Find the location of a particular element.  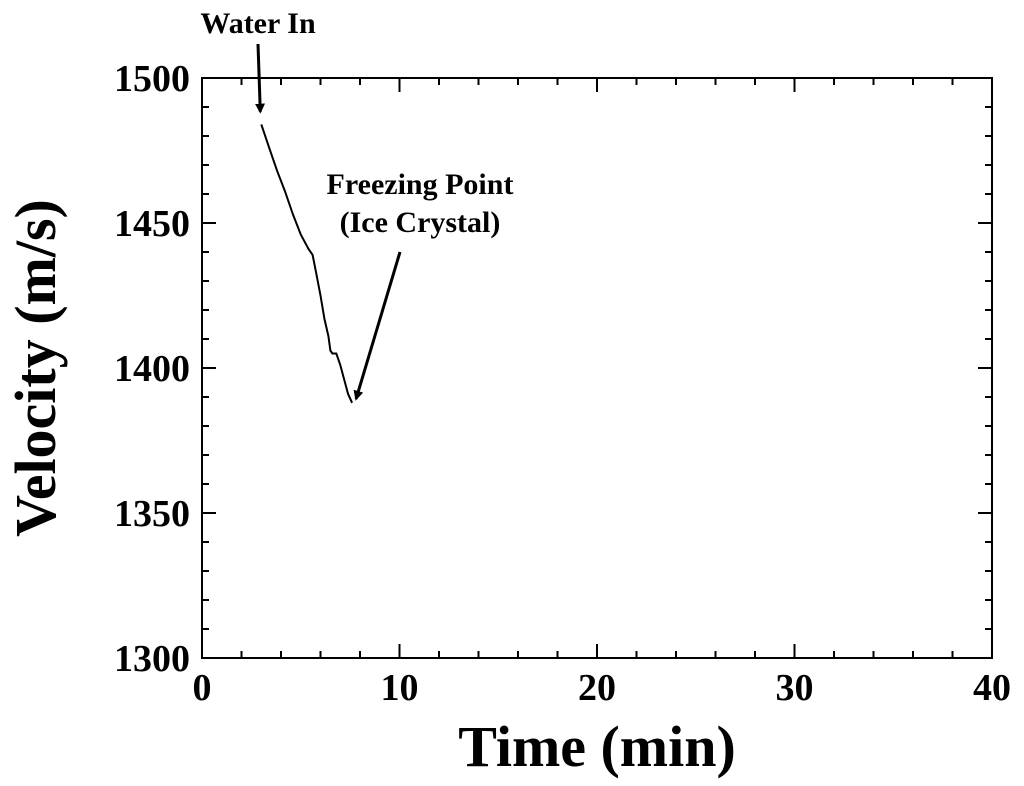

series-layer is located at coordinates (307, 264).